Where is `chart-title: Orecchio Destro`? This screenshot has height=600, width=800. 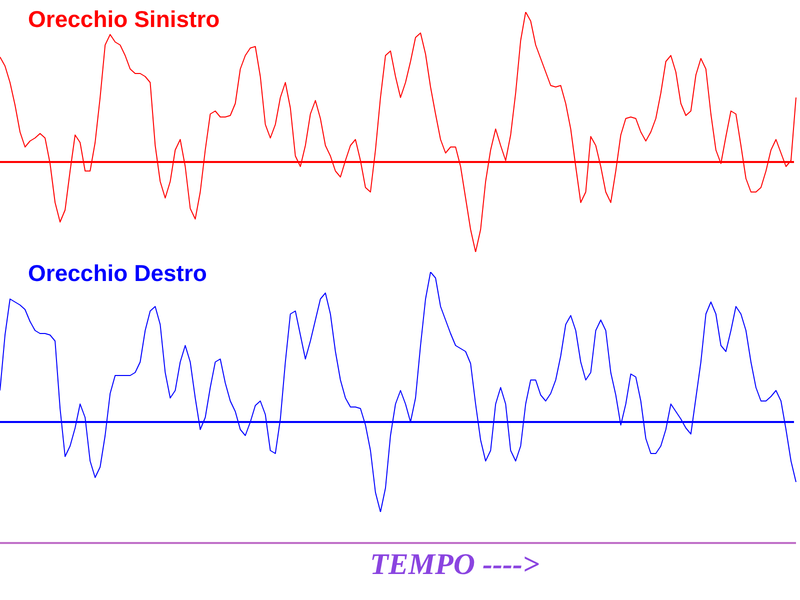 chart-title: Orecchio Destro is located at coordinates (117, 273).